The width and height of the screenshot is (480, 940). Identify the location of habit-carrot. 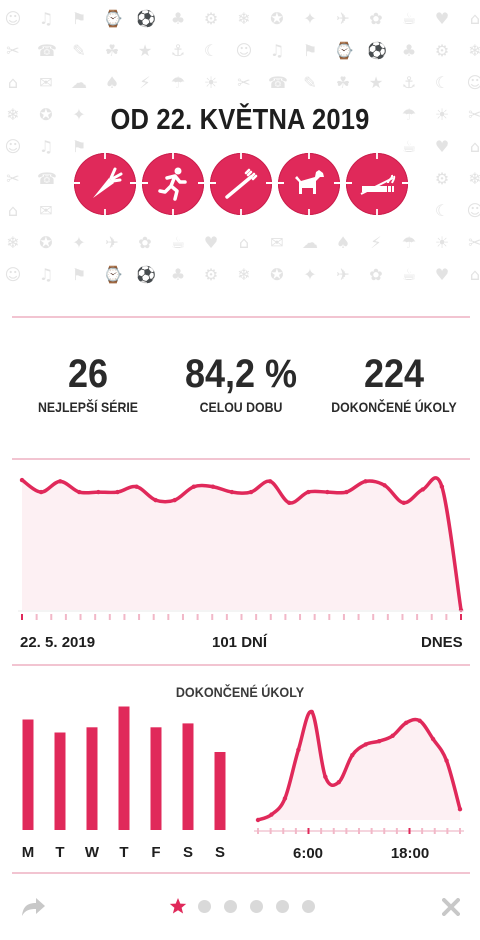
(105, 184).